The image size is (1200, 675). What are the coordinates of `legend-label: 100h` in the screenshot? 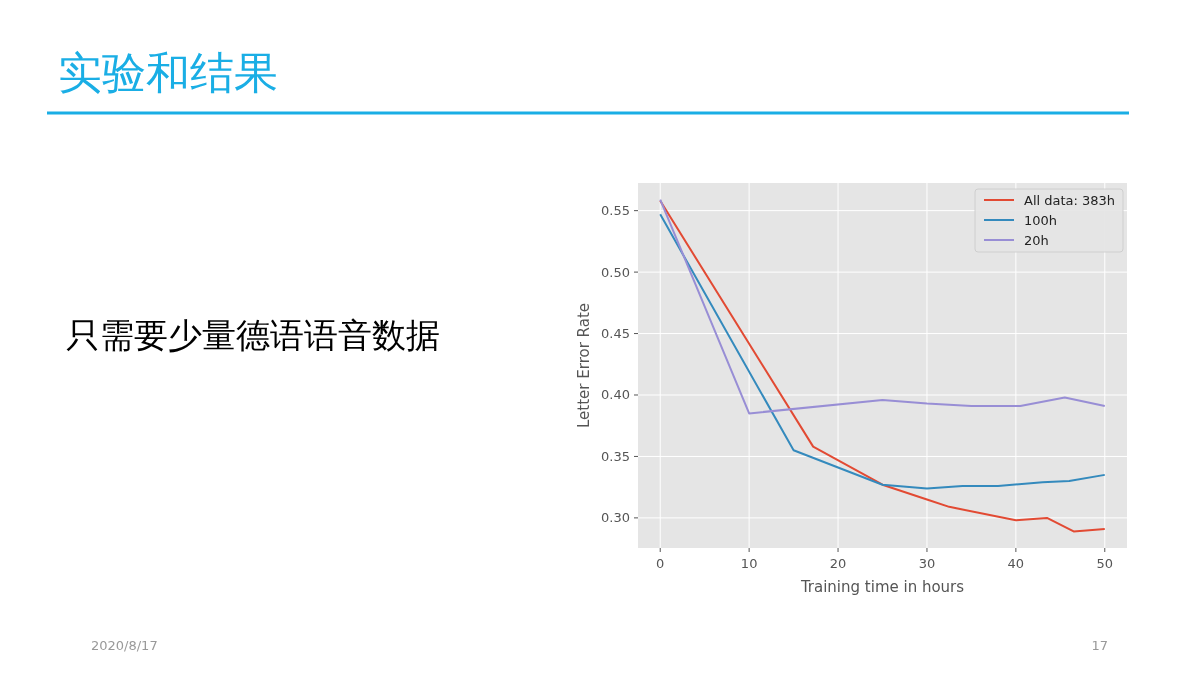 It's located at (1041, 220).